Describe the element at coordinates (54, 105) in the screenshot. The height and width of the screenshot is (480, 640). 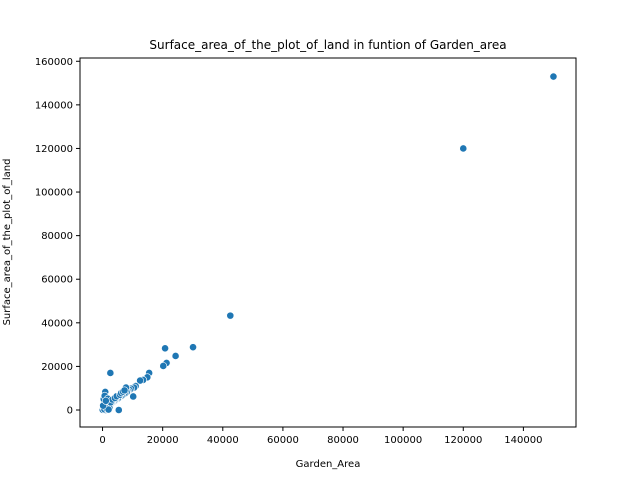
I see `y-tick-label: 140000` at that location.